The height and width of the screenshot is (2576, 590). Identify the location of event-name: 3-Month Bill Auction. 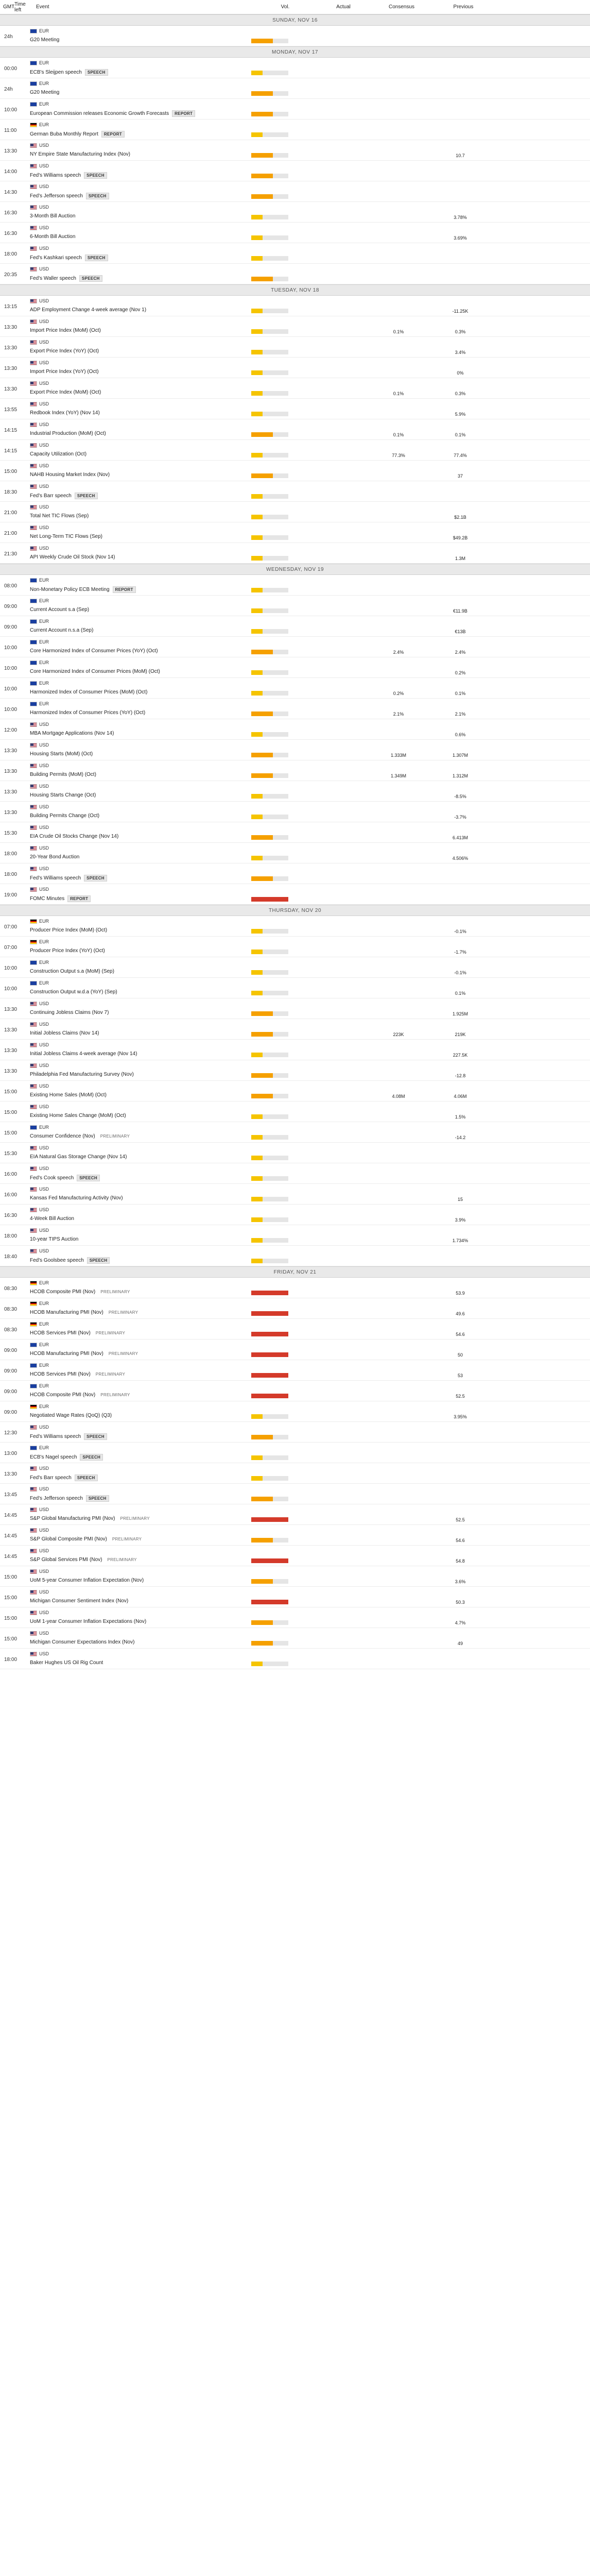
(53, 216).